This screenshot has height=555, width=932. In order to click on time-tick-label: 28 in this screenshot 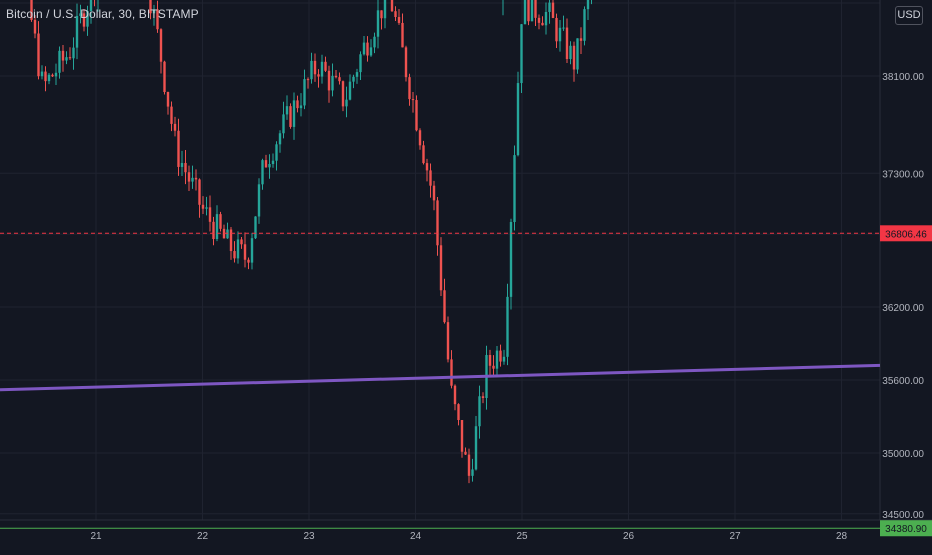, I will do `click(842, 536)`.